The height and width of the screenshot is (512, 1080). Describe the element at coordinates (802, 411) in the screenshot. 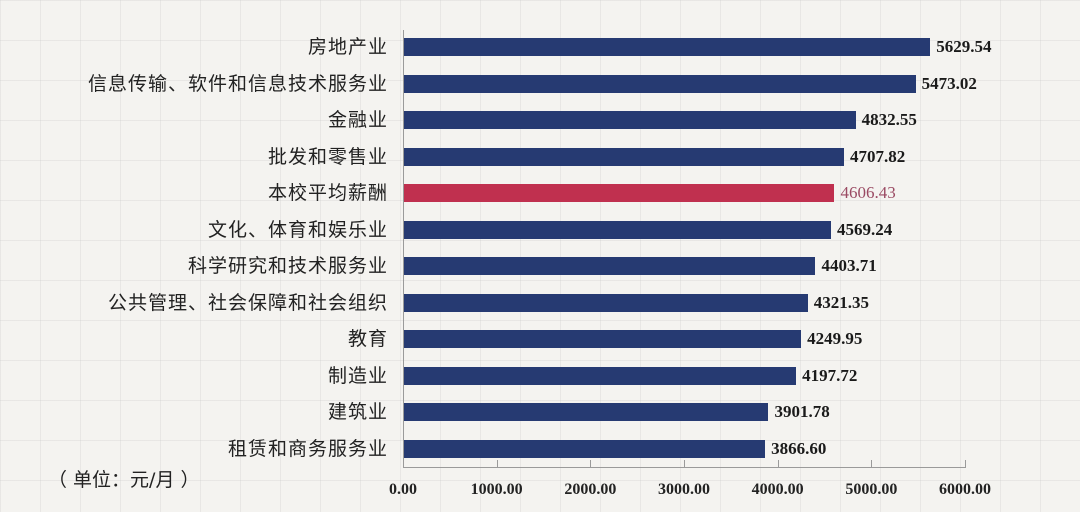

I see `value-label: 3901.78` at that location.